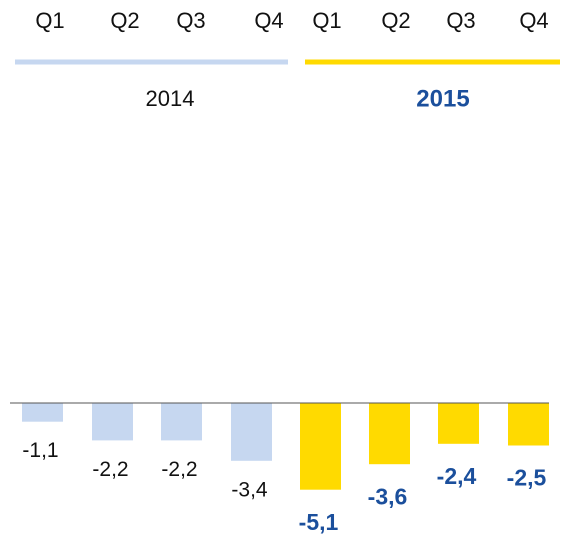 The height and width of the screenshot is (539, 562). Describe the element at coordinates (442, 98) in the screenshot. I see `group-label: 2015` at that location.